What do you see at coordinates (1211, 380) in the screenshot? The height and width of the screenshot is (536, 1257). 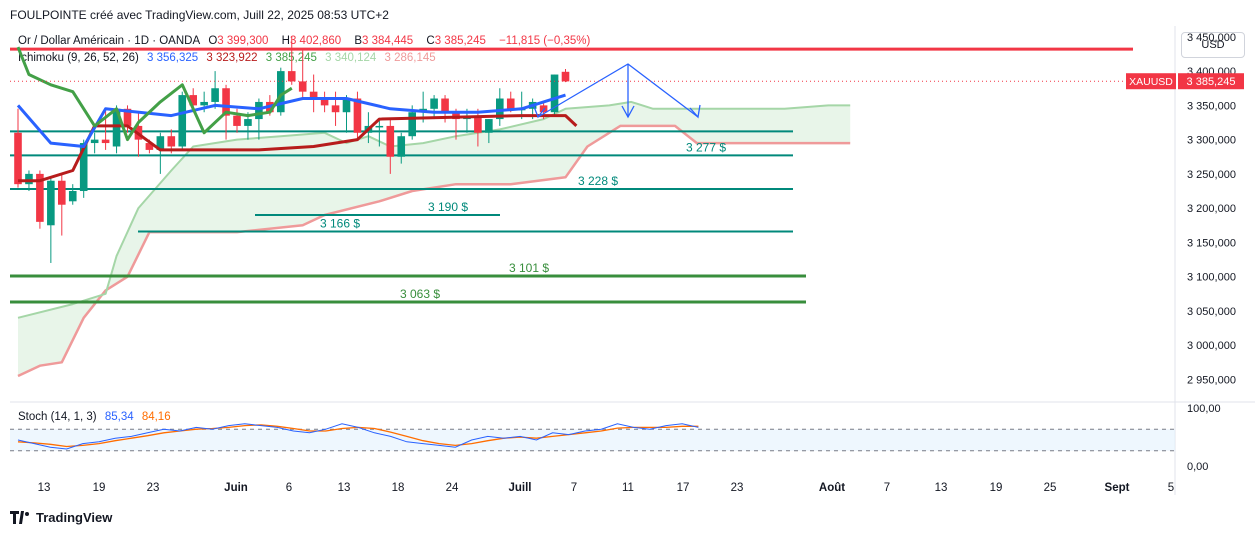 I see `y-tick-label: 2 950,000` at bounding box center [1211, 380].